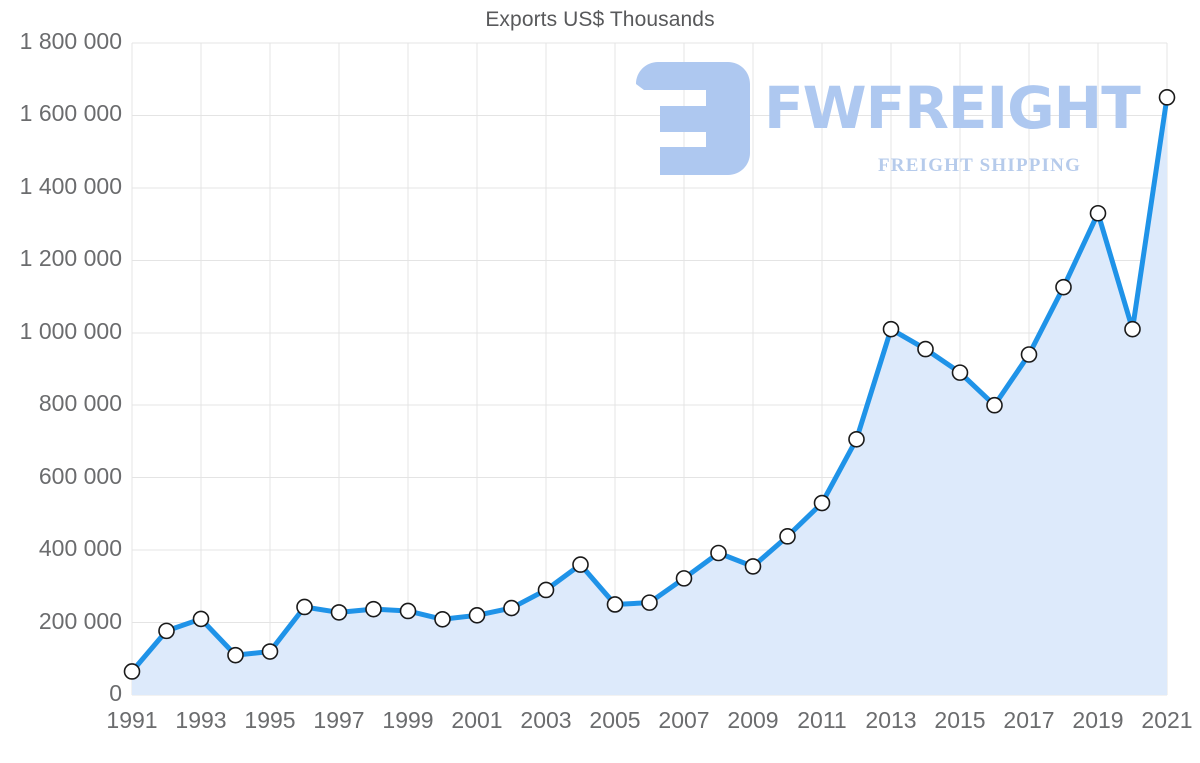 This screenshot has width=1200, height=763. Describe the element at coordinates (70, 41) in the screenshot. I see `y-axis-tick-label: 1 800 000` at that location.